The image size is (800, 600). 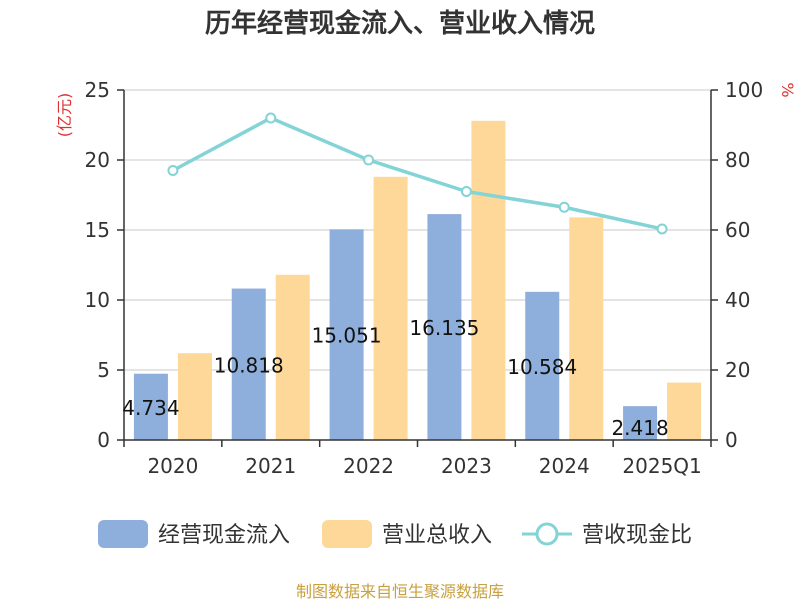 I want to click on legend-label: 营业总收入, so click(x=437, y=535).